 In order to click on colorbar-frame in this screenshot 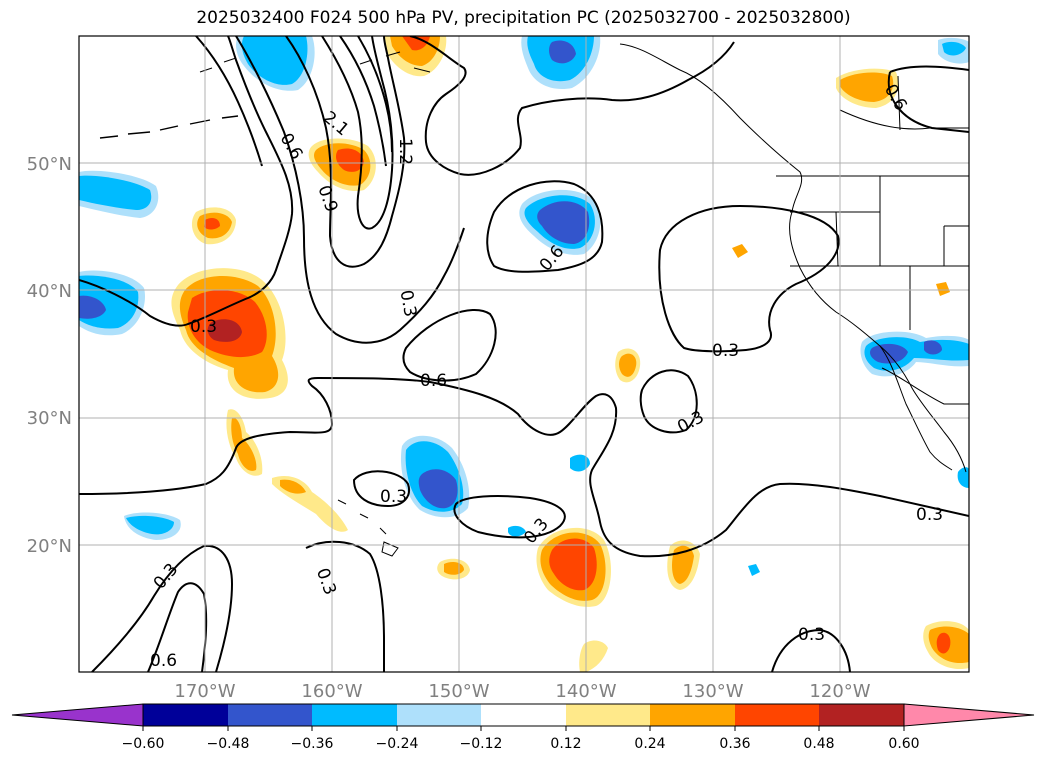, I will do `click(523, 715)`.